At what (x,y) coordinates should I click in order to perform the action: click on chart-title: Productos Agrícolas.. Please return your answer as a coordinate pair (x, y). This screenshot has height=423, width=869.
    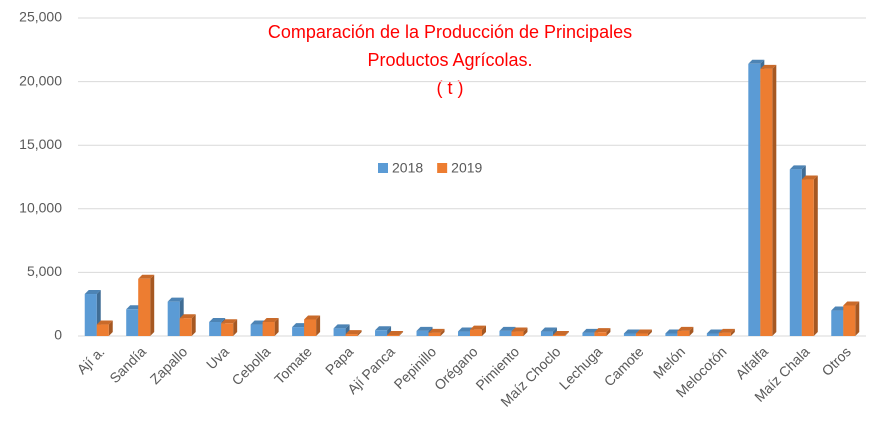
    Looking at the image, I should click on (449, 60).